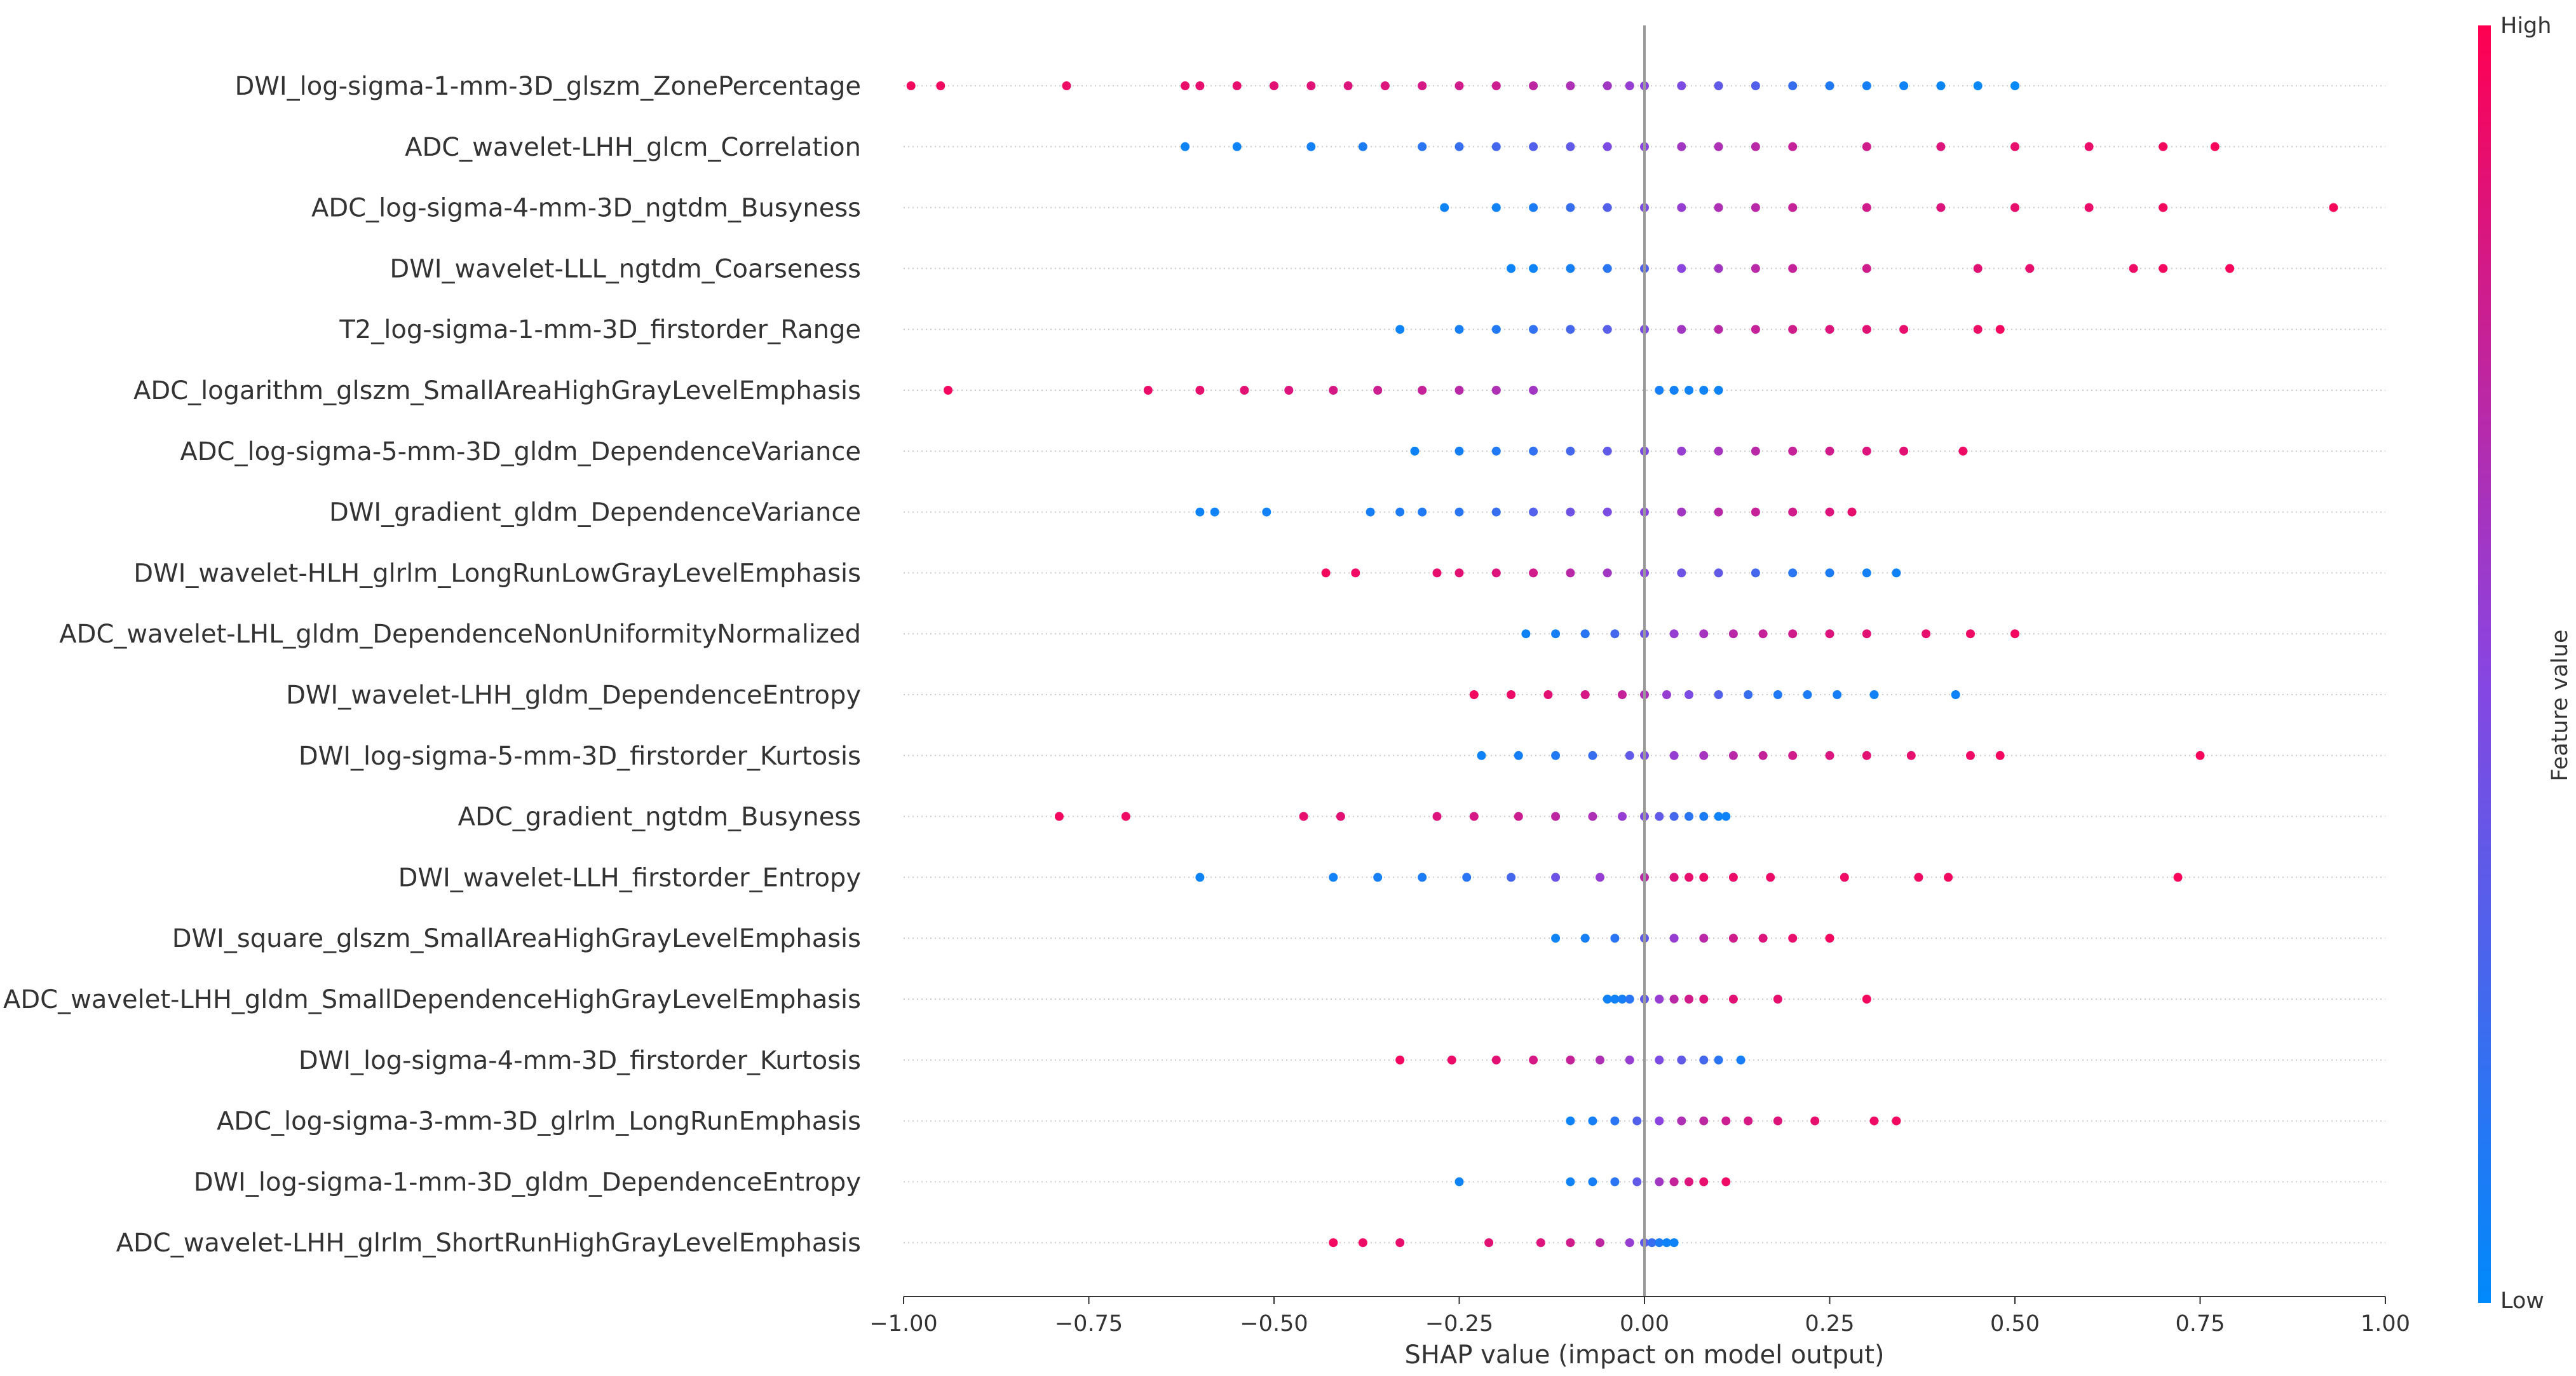 This screenshot has width=2576, height=1376. Describe the element at coordinates (2522, 1301) in the screenshot. I see `colorbar-low-label: Low` at that location.